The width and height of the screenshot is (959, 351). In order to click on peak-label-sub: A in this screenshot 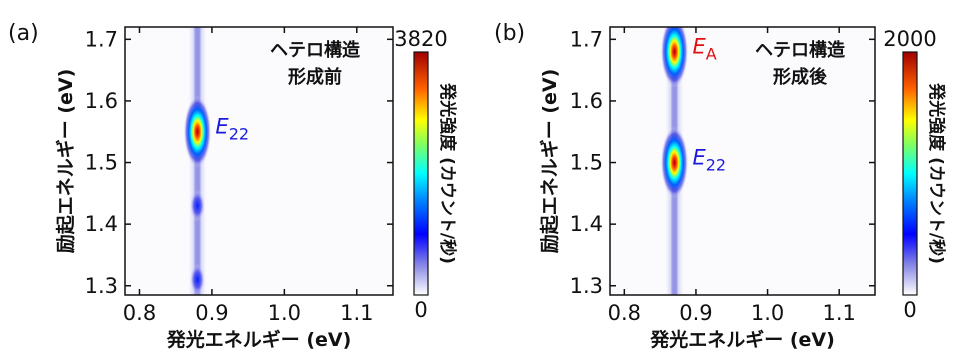, I will do `click(711, 54)`.